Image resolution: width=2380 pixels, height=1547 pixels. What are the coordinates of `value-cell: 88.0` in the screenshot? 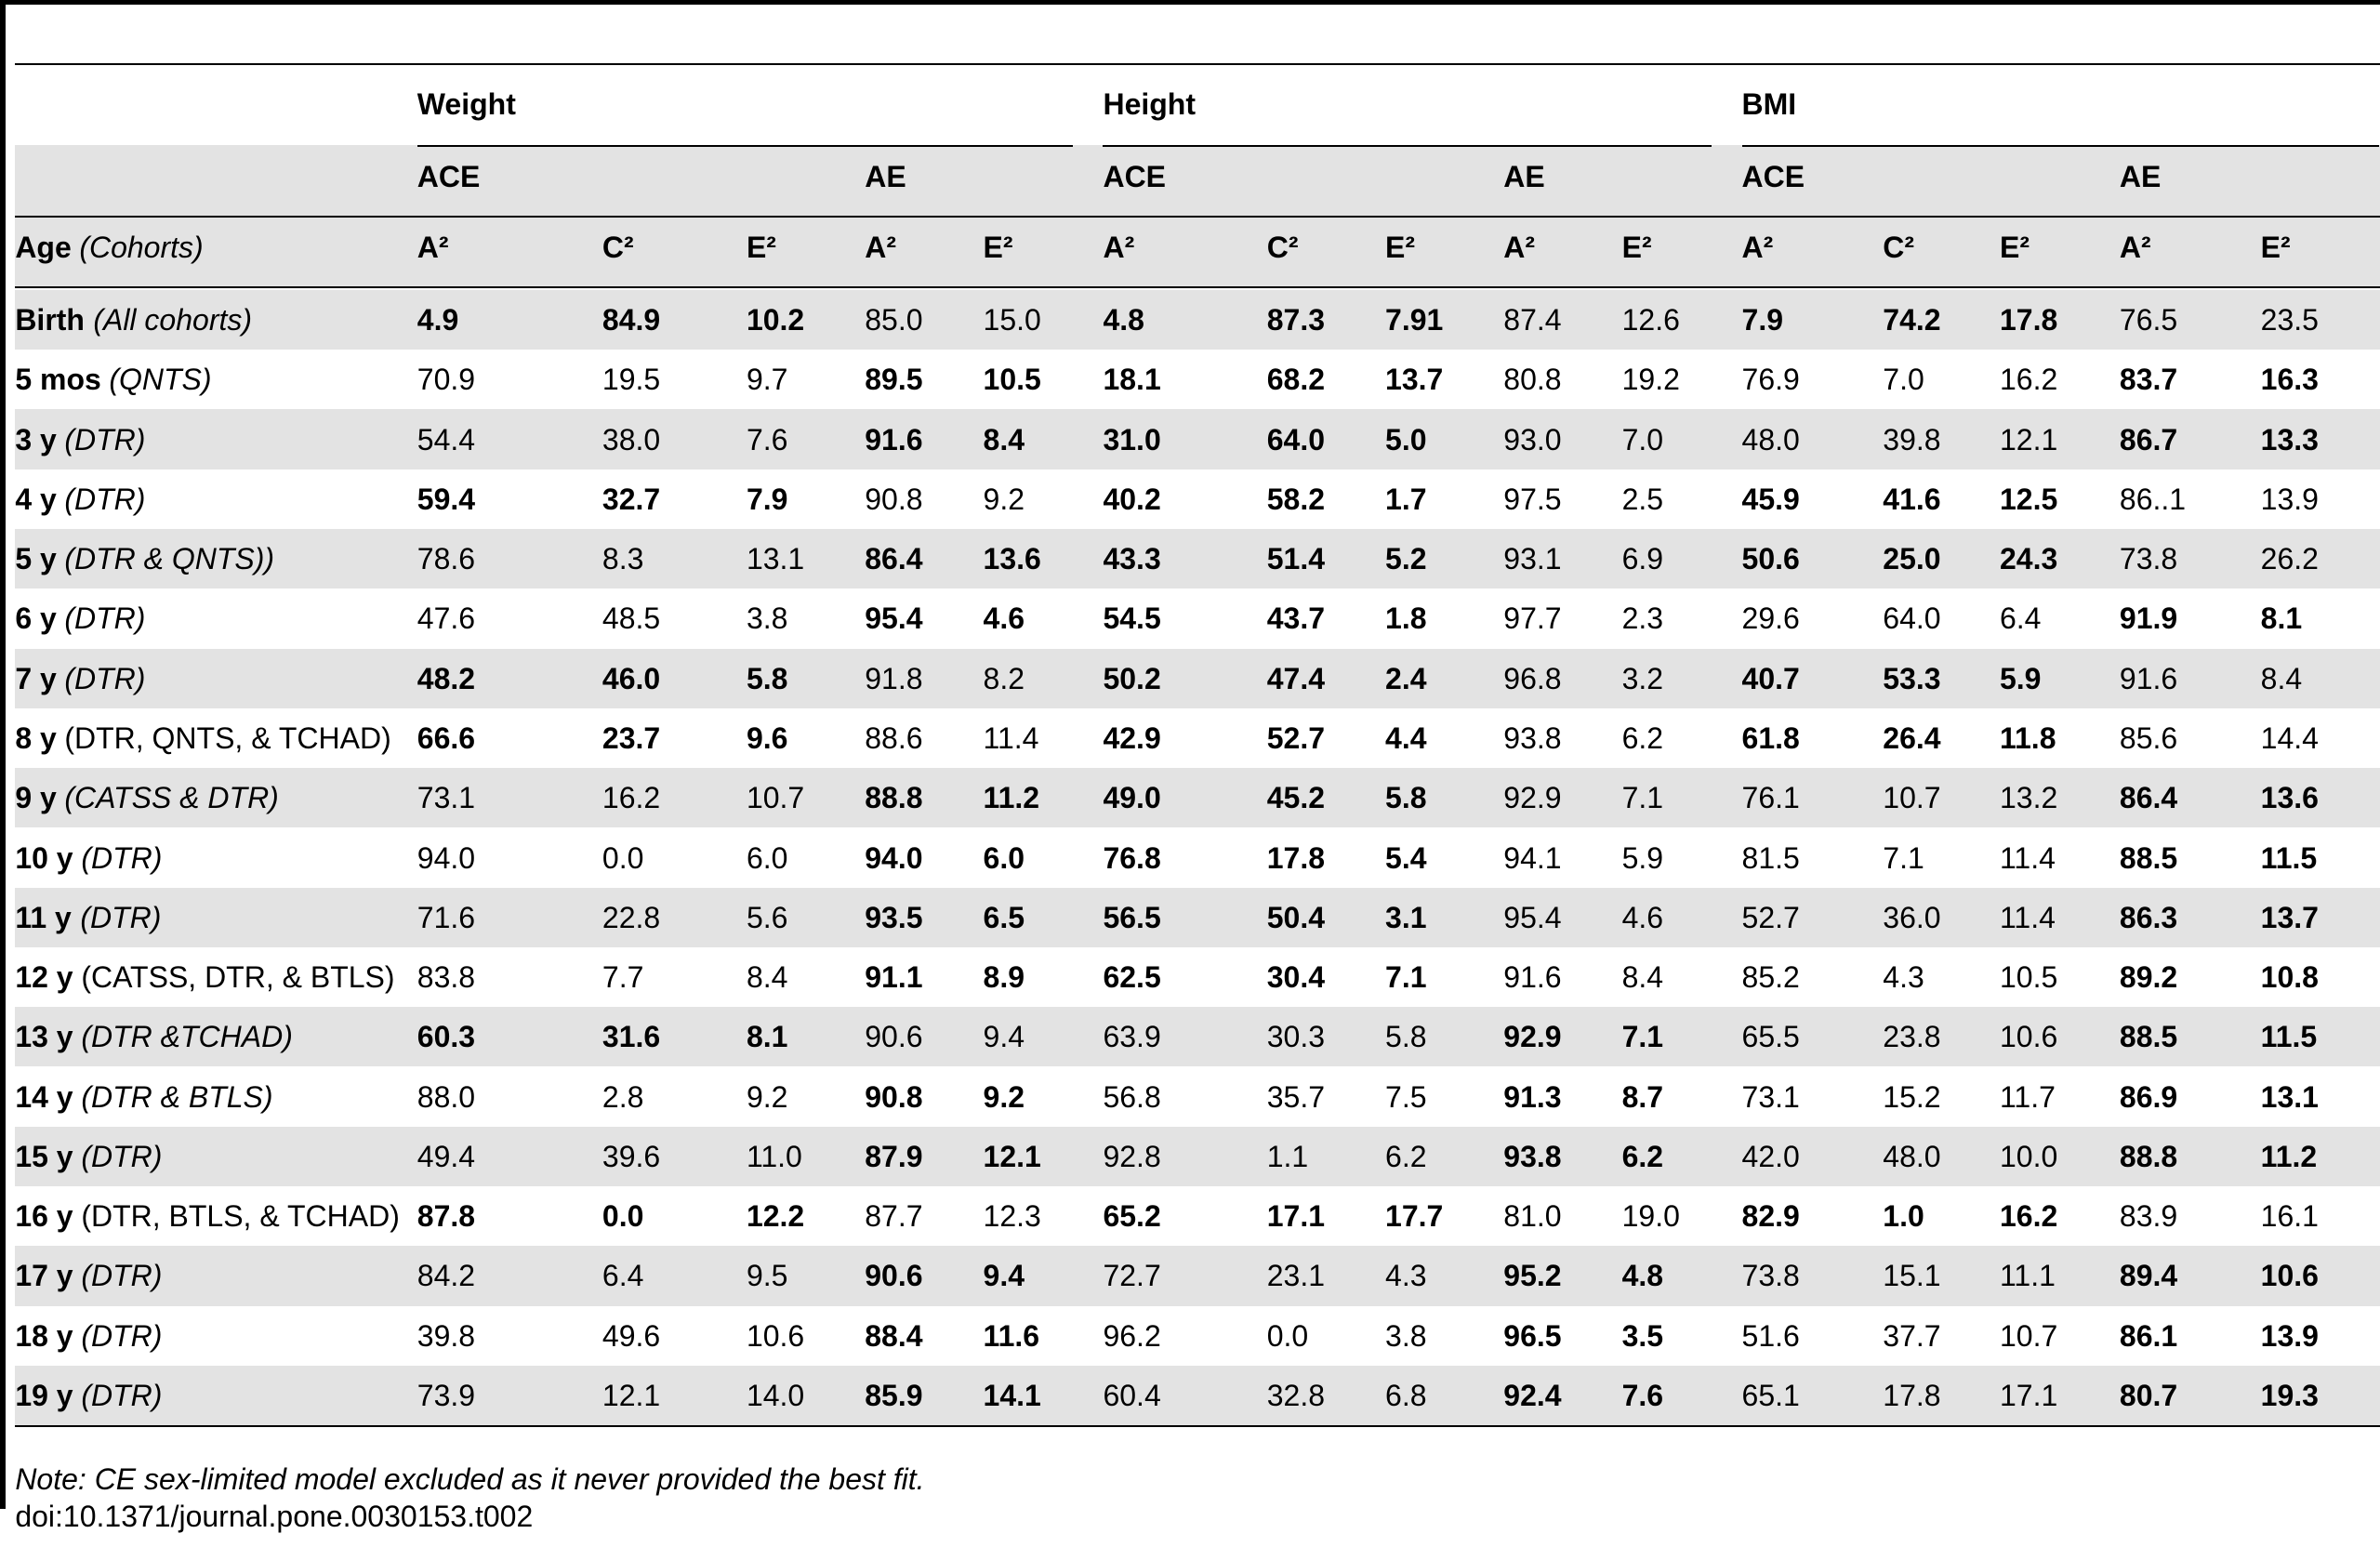 It's located at (446, 1096).